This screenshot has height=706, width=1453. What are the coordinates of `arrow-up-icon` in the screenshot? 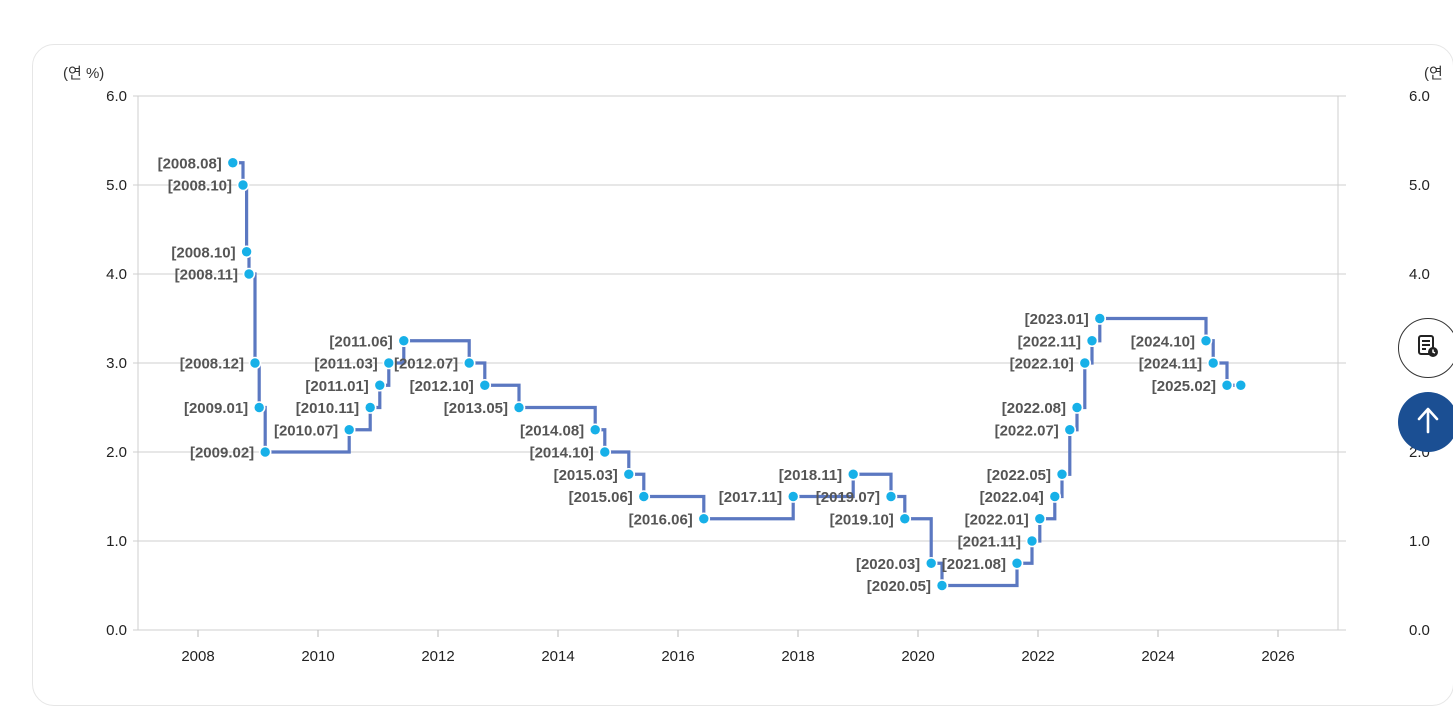 It's located at (1428, 422).